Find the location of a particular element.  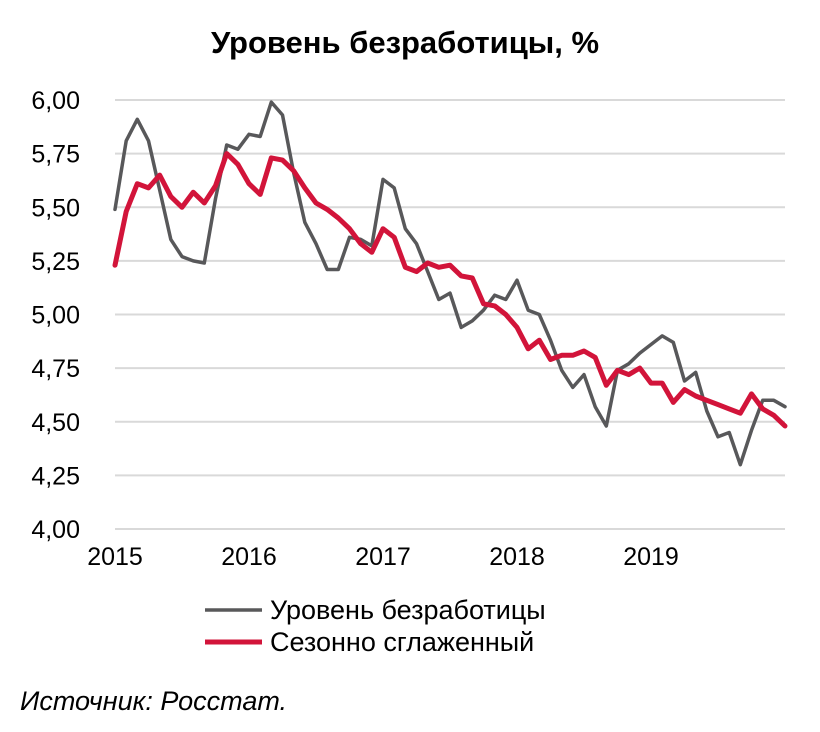

y-tick-label: 5,25 is located at coordinates (55, 262).